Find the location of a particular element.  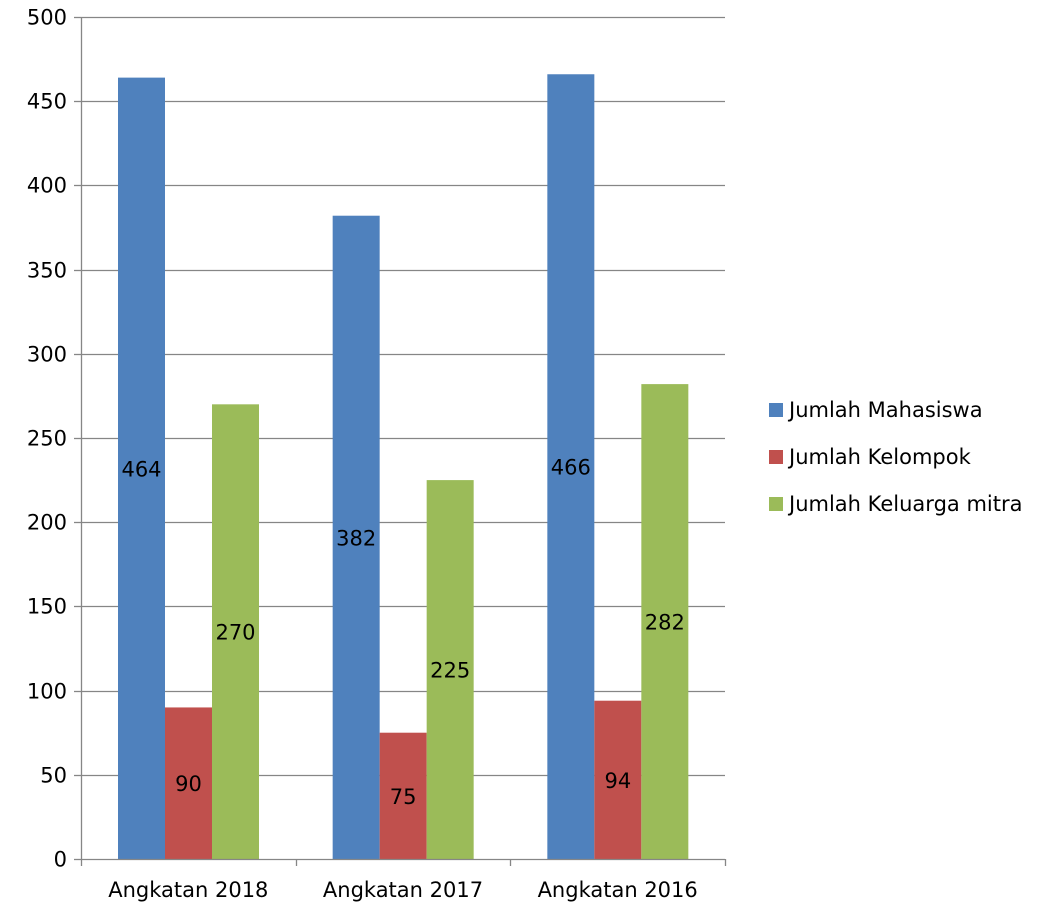

y-tick-label: 250 is located at coordinates (47, 439).